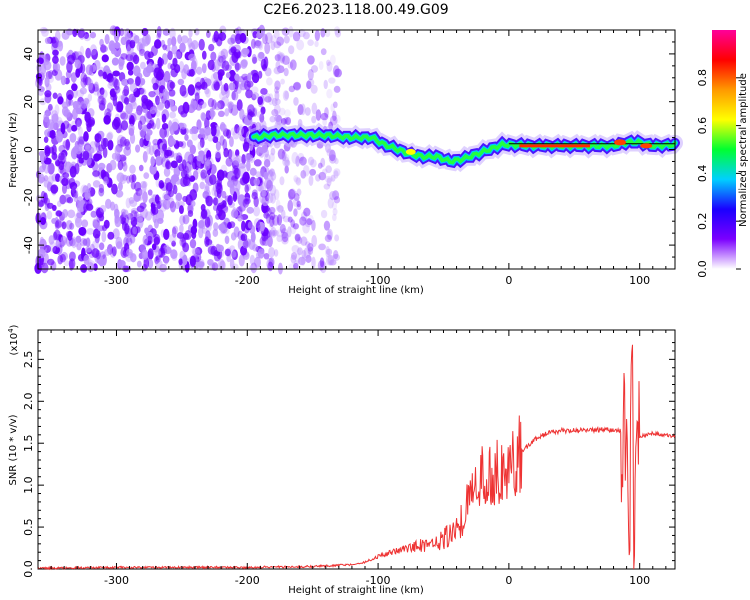 This screenshot has height=600, width=750. Describe the element at coordinates (28, 54) in the screenshot. I see `y-tick-label: 40` at that location.